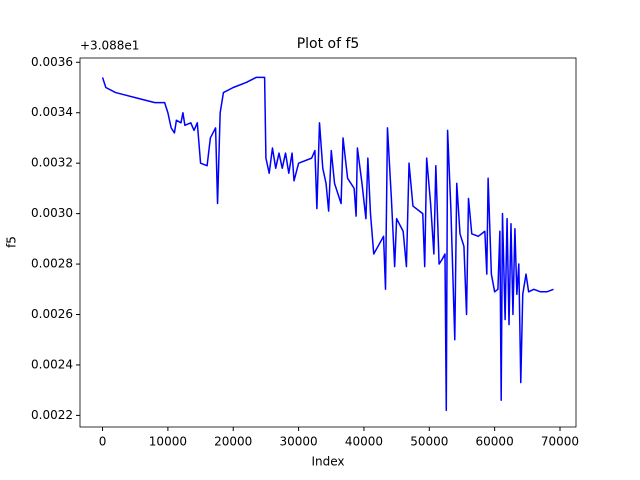 Image resolution: width=640 pixels, height=480 pixels. I want to click on y-tick-label: 0.0024, so click(52, 364).